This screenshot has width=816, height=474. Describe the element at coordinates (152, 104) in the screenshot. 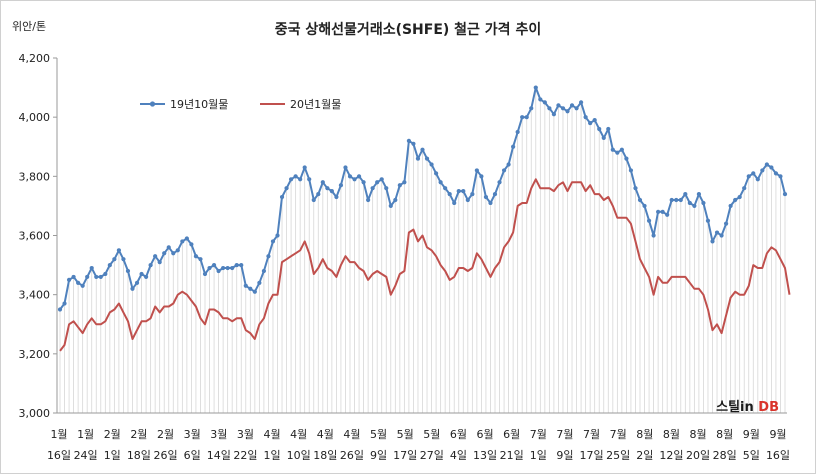

I see `legend-marker` at that location.